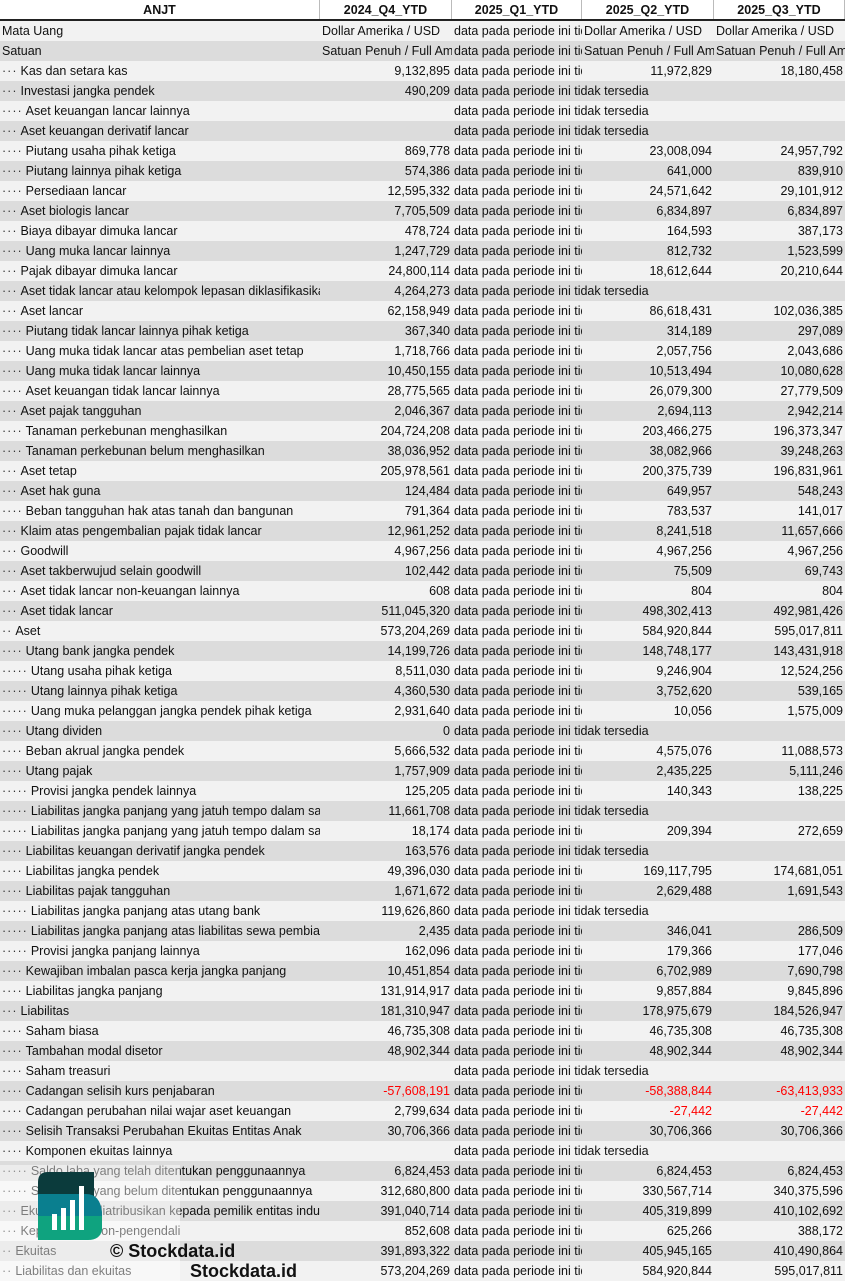  Describe the element at coordinates (815, 211) in the screenshot. I see `cell: 6,834,897` at that location.